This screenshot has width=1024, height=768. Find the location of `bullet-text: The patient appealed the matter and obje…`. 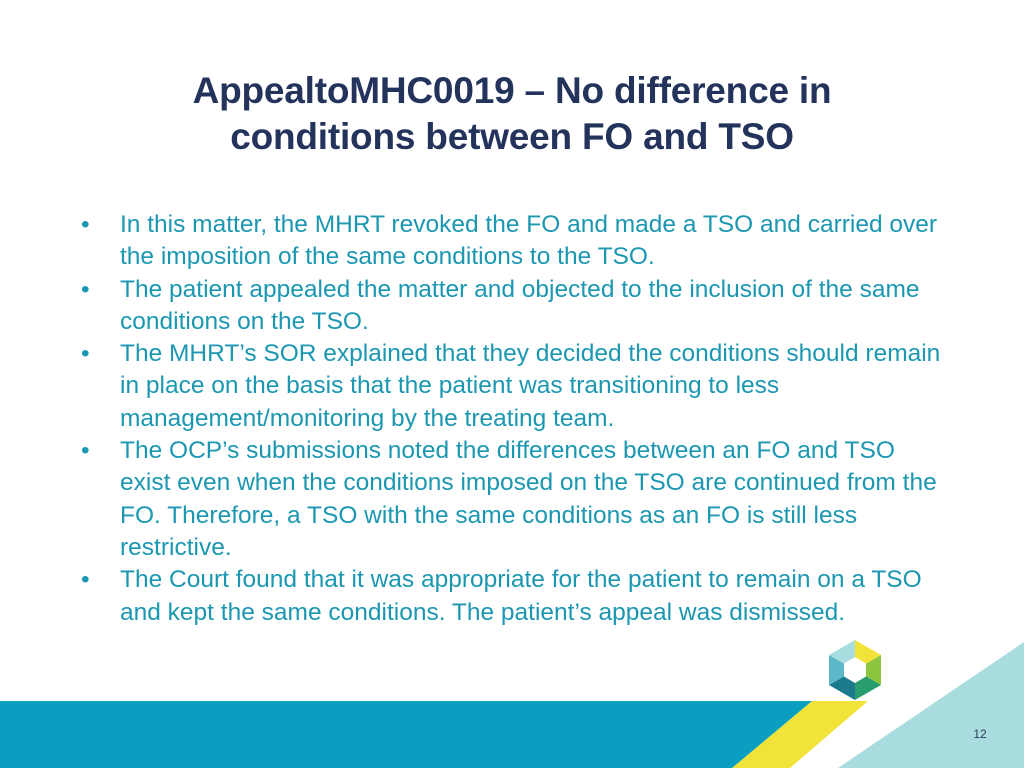

bullet-text: The patient appealed the matter and obje… is located at coordinates (520, 305).